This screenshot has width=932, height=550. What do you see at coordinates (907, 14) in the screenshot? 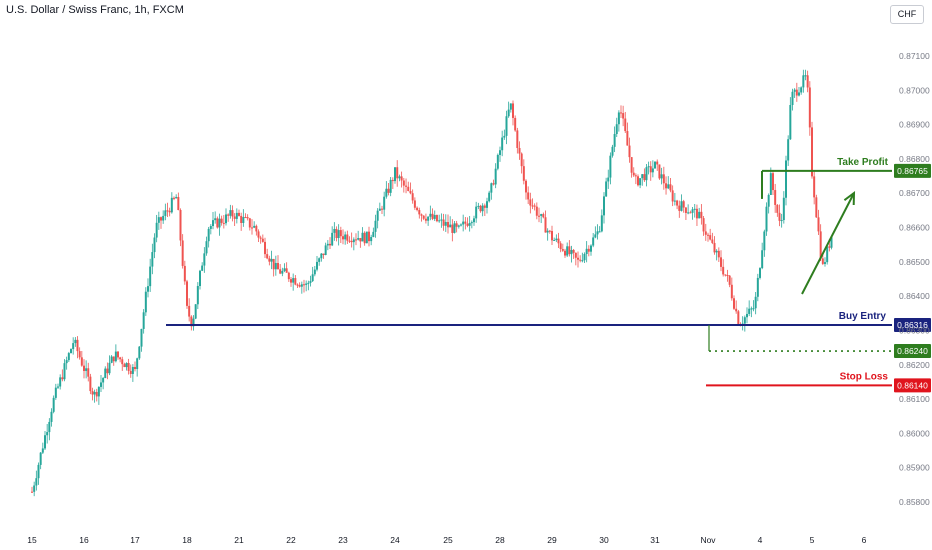
I see `currency-button: CHF` at bounding box center [907, 14].